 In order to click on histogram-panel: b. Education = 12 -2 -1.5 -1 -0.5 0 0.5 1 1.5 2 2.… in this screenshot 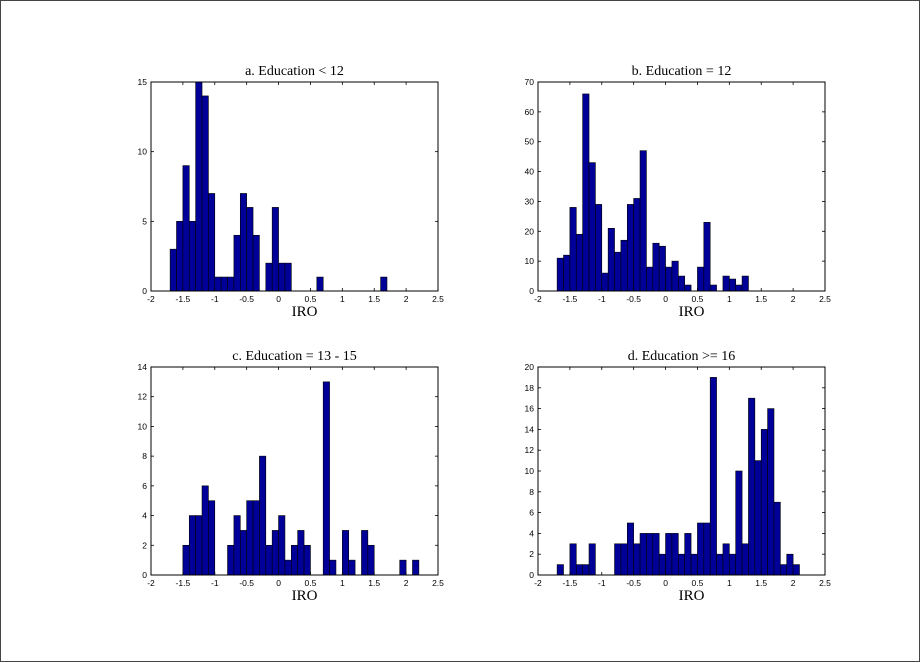, I will do `click(678, 192)`.